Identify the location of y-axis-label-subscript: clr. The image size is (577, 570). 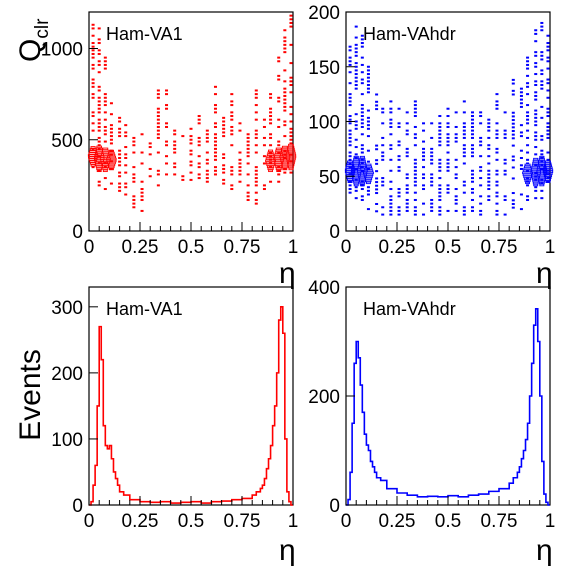
(42, 28).